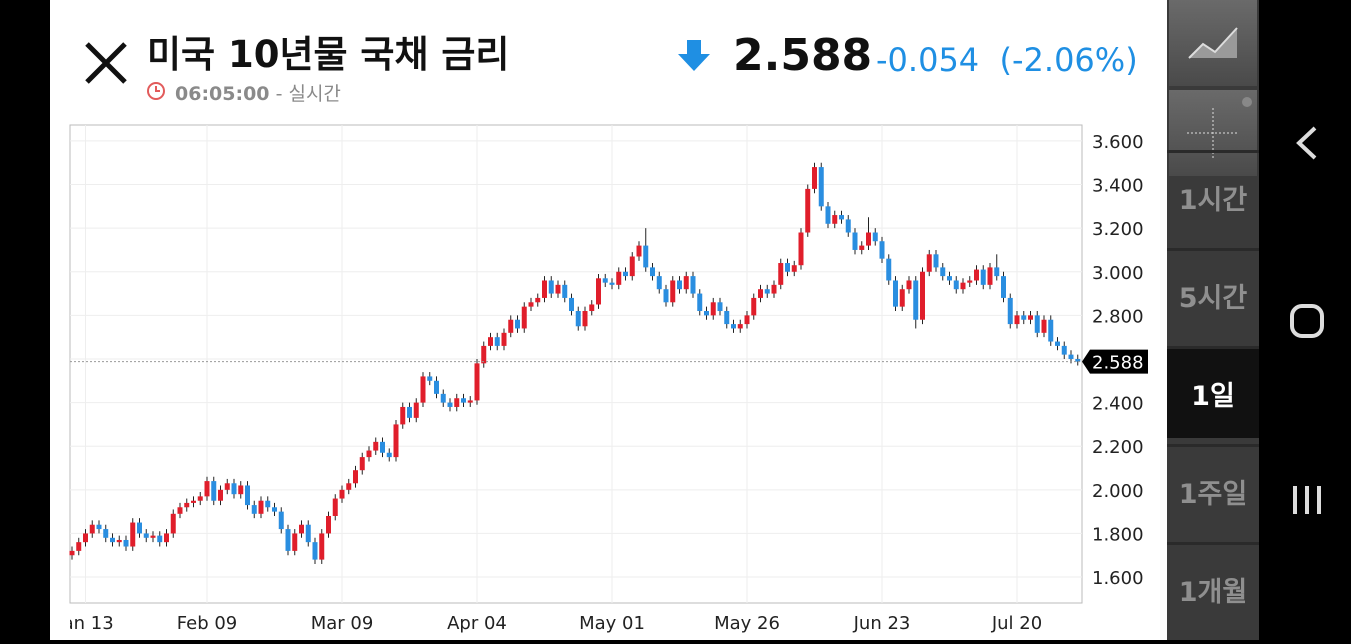 The height and width of the screenshot is (644, 1351). I want to click on crosshair-button, so click(1213, 133).